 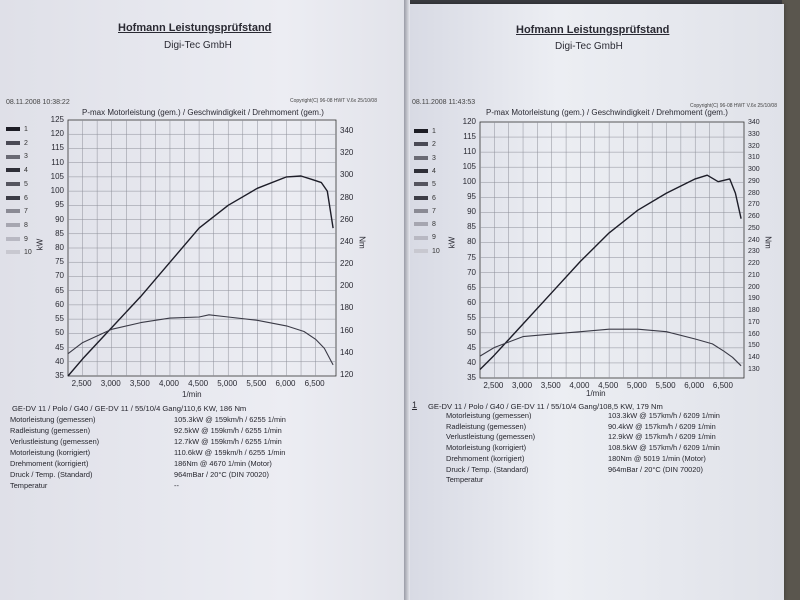 What do you see at coordinates (59, 304) in the screenshot?
I see `y-left-tick-label: 60` at bounding box center [59, 304].